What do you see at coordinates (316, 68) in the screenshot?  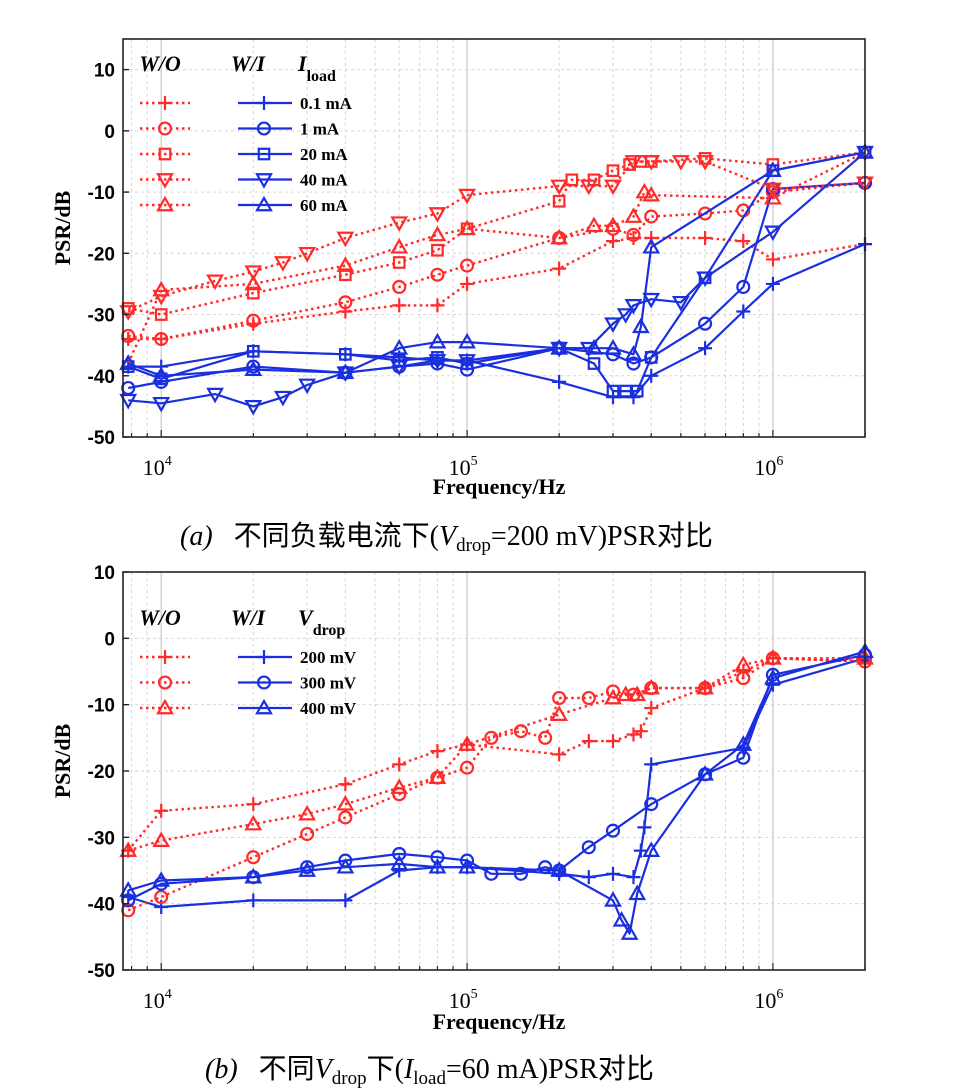 I see `legend-header-param: Iload` at bounding box center [316, 68].